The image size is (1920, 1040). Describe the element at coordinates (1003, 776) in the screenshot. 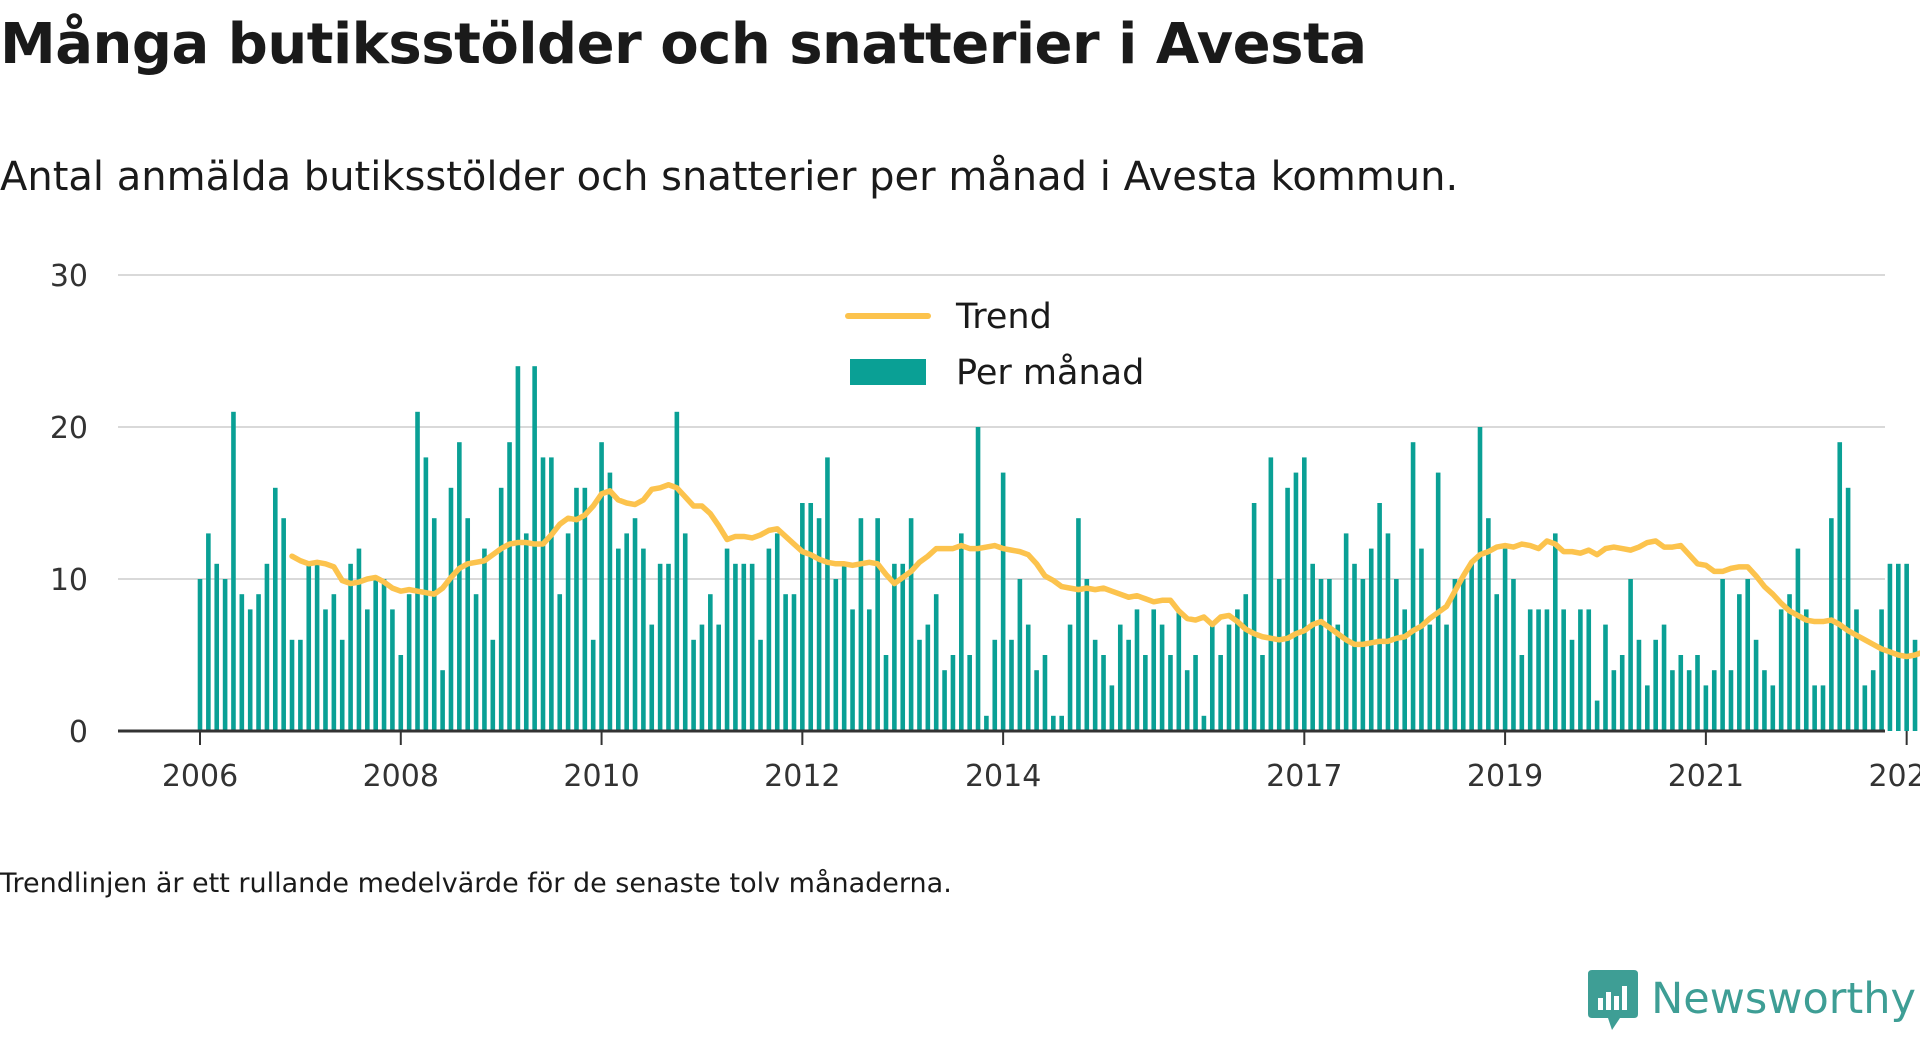

I see `x-tick-label: 2014` at that location.